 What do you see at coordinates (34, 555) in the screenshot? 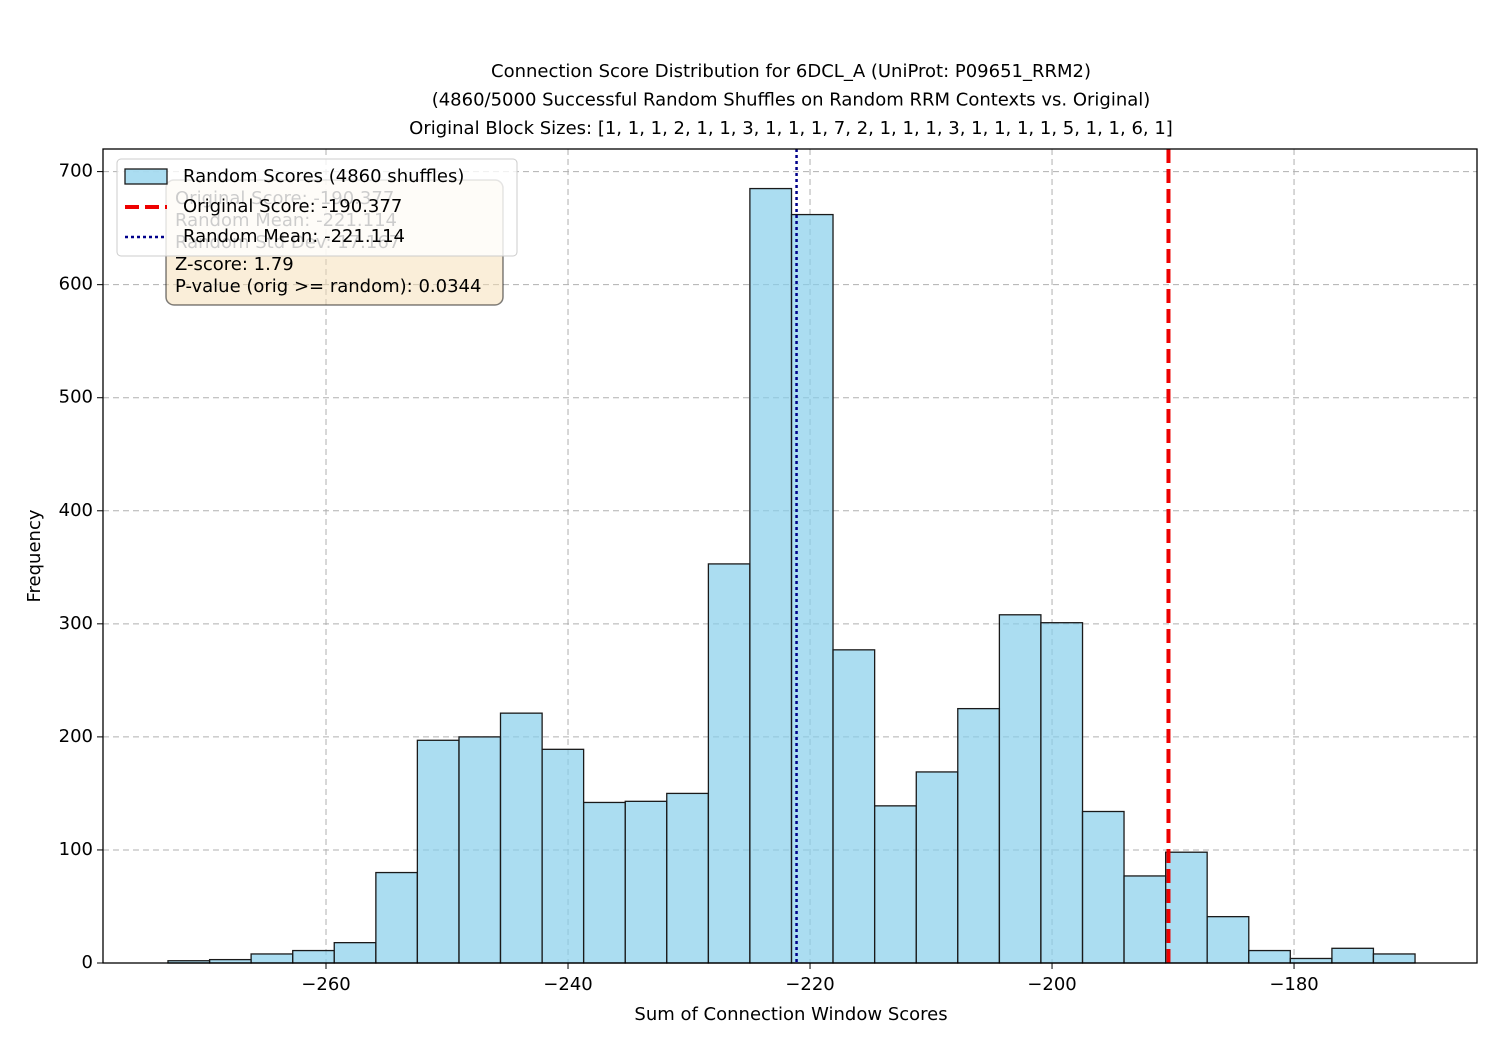
I see `y-axis-label: Frequency` at bounding box center [34, 555].